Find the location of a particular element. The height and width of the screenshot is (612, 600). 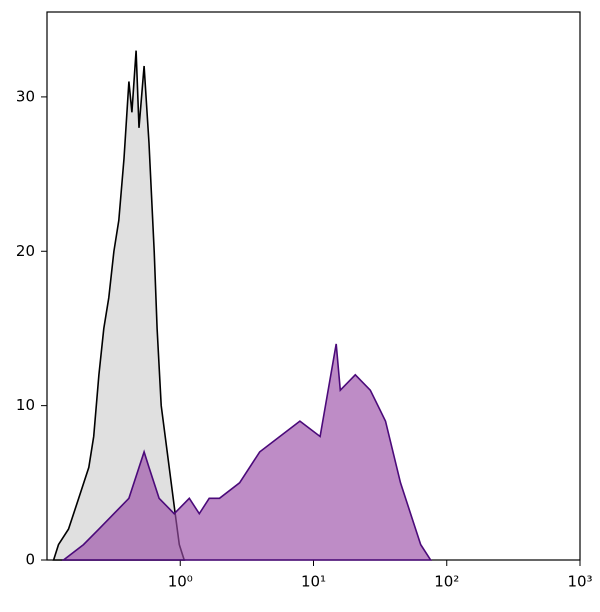

y-tick-label: 0 is located at coordinates (30, 560).